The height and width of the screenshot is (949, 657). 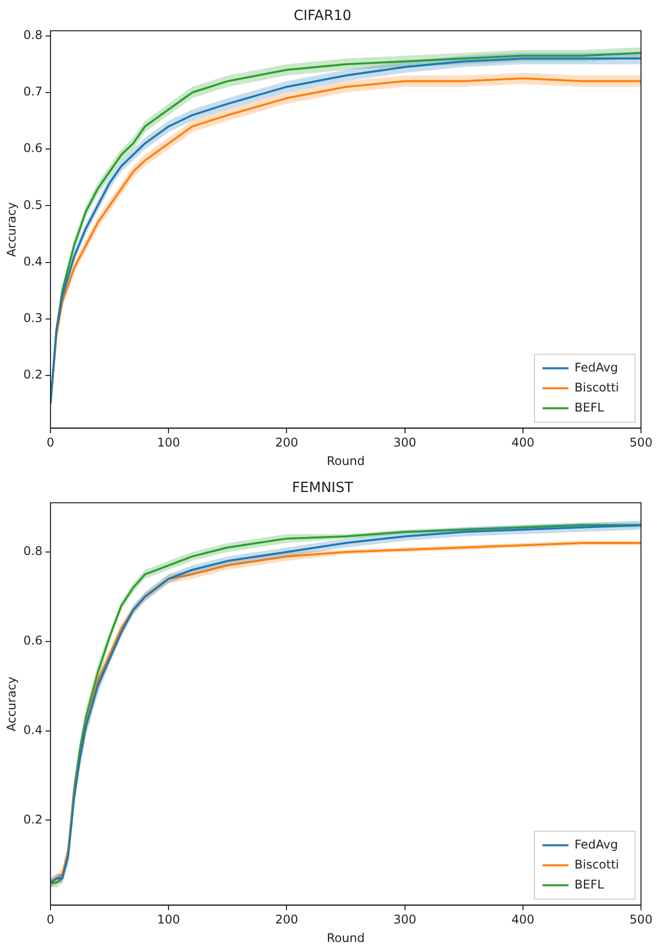 I want to click on y-tick-label: 0.7, so click(x=32, y=91).